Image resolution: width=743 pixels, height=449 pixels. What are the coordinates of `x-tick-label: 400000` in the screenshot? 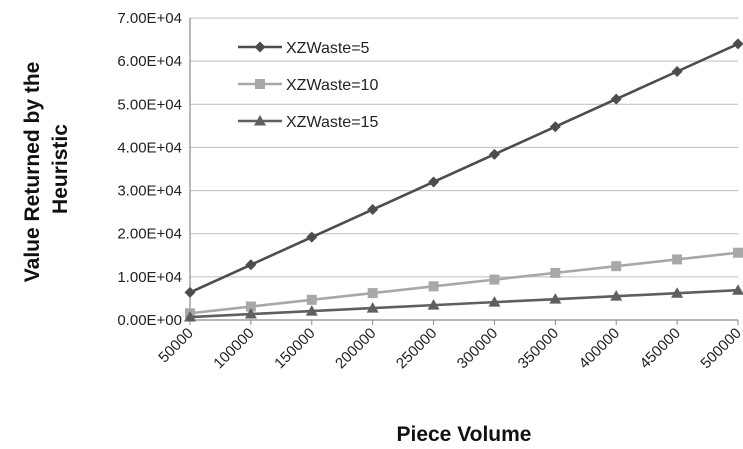 It's located at (599, 348).